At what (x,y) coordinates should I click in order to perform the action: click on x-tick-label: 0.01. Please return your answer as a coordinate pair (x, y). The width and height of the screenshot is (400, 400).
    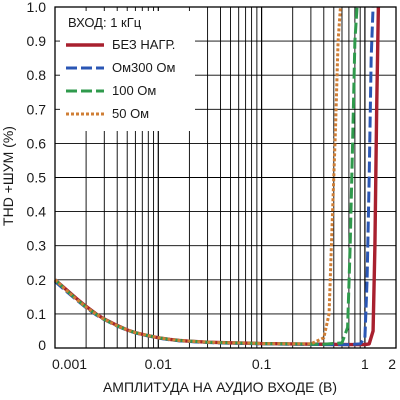
    Looking at the image, I should click on (158, 364).